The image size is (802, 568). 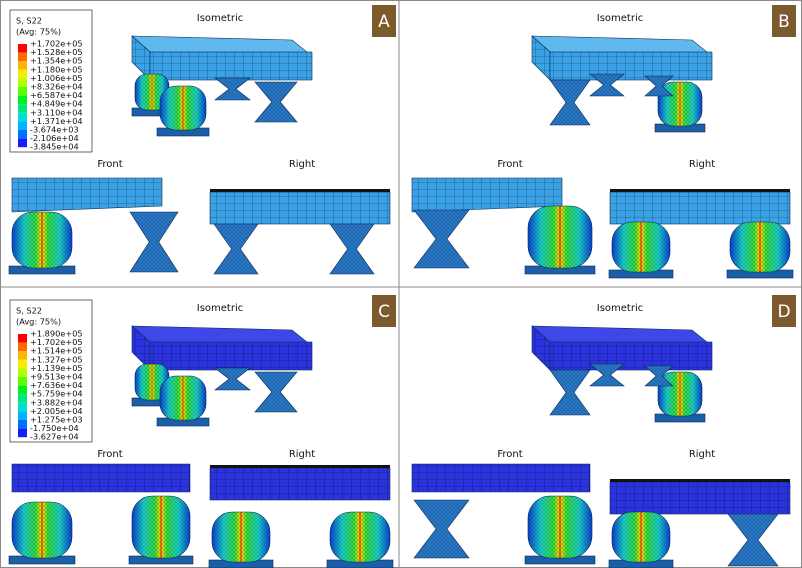 I want to click on legend-entry: +1.327e+05, so click(x=56, y=359).